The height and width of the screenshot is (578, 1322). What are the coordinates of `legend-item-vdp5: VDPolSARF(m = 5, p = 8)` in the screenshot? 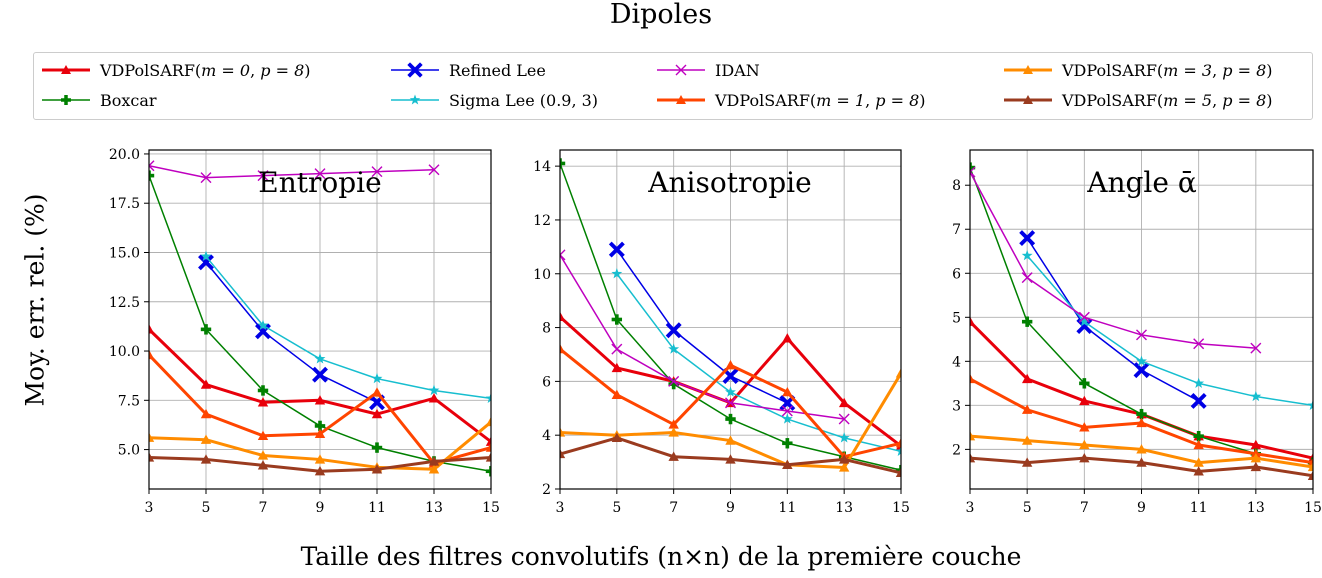 It's located at (1137, 100).